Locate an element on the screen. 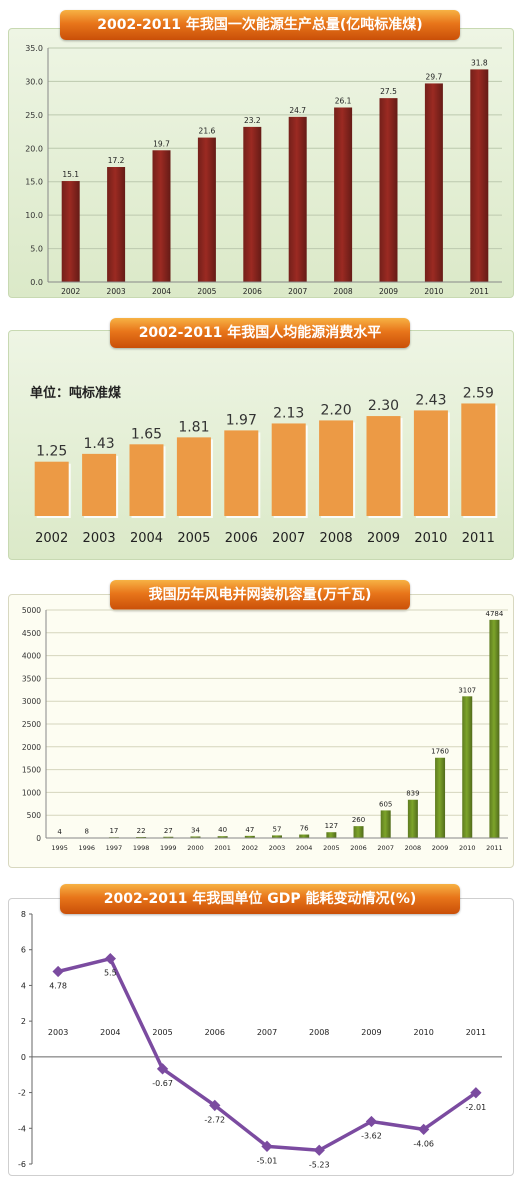 This screenshot has width=520, height=1179. series-line is located at coordinates (267, 1054).